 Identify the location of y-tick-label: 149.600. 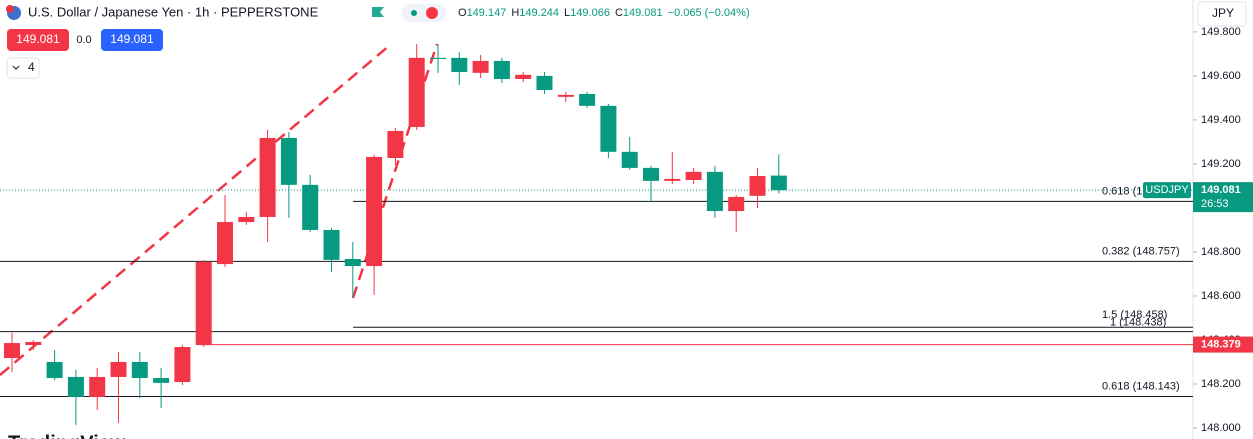
(1221, 76).